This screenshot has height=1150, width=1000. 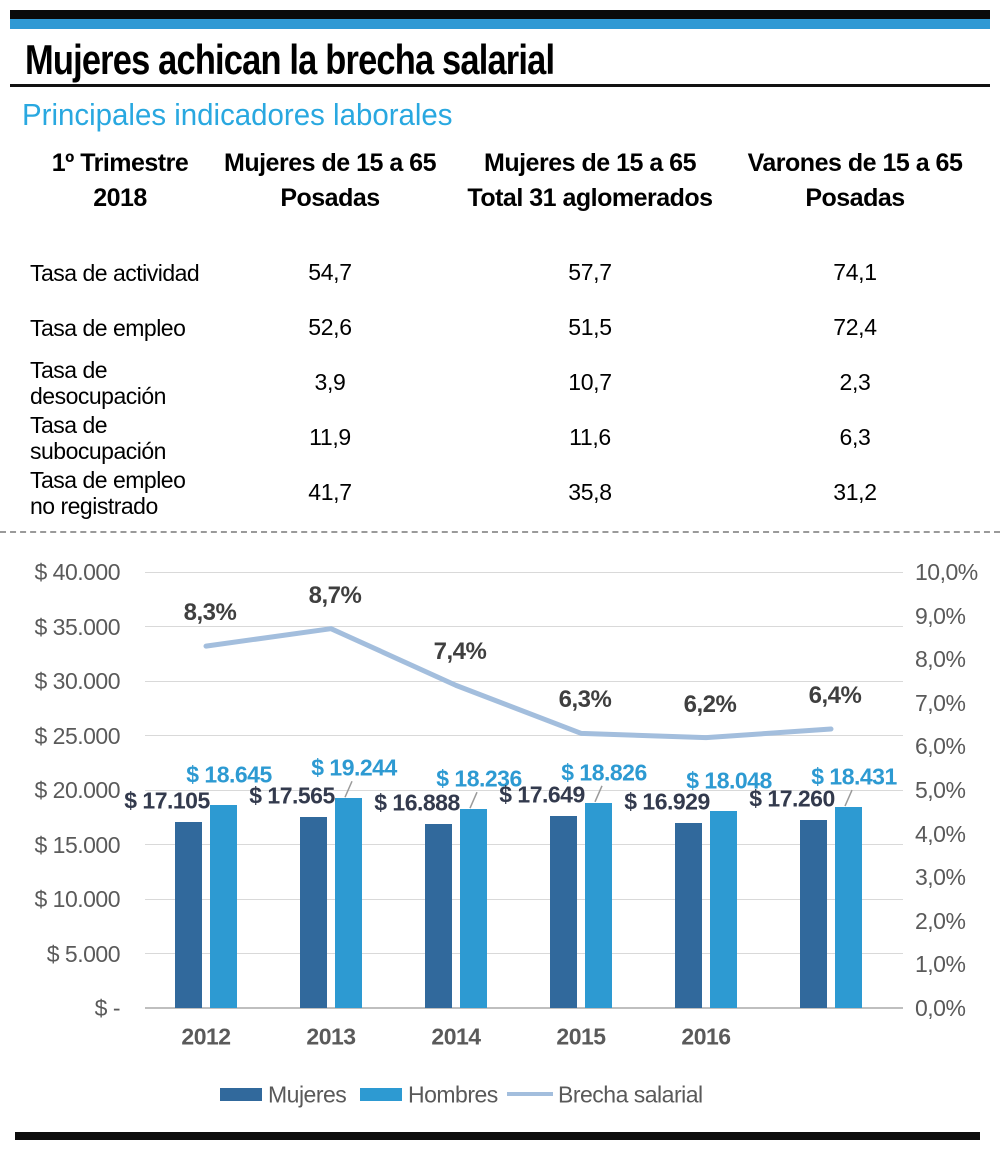 I want to click on legend-label: Mujeres, so click(x=307, y=1094).